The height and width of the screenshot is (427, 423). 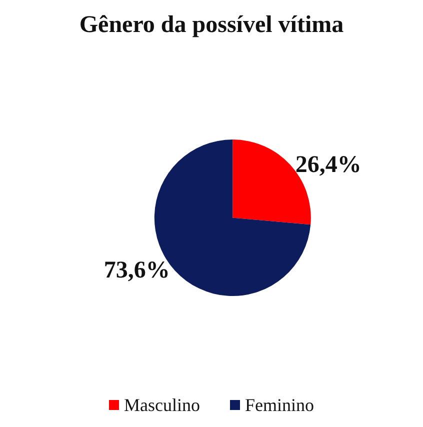 What do you see at coordinates (162, 405) in the screenshot?
I see `legend-label: Masculino` at bounding box center [162, 405].